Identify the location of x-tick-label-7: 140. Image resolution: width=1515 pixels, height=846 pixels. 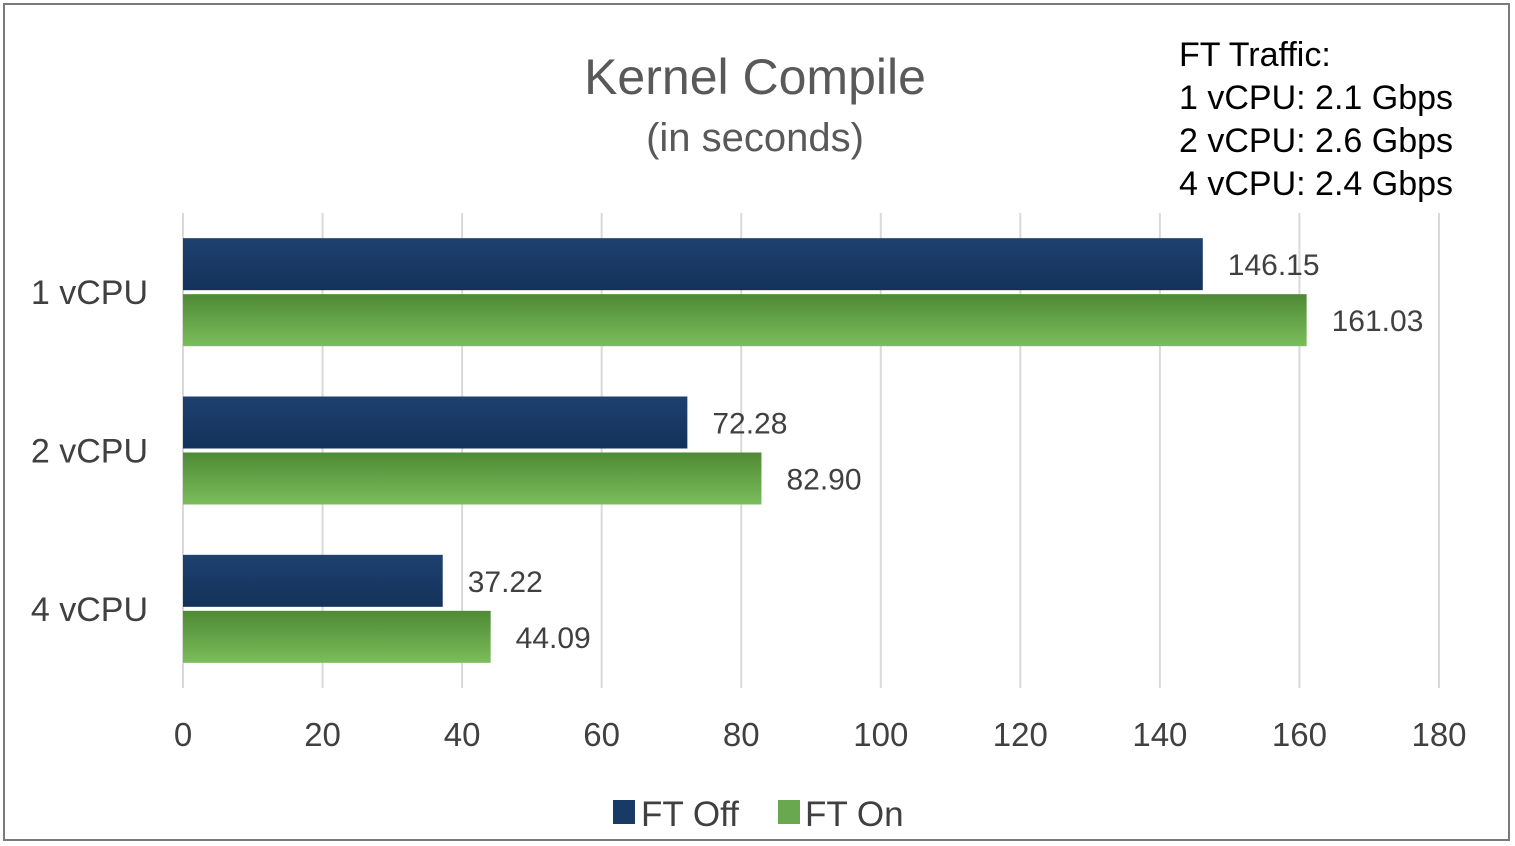
(1159, 734).